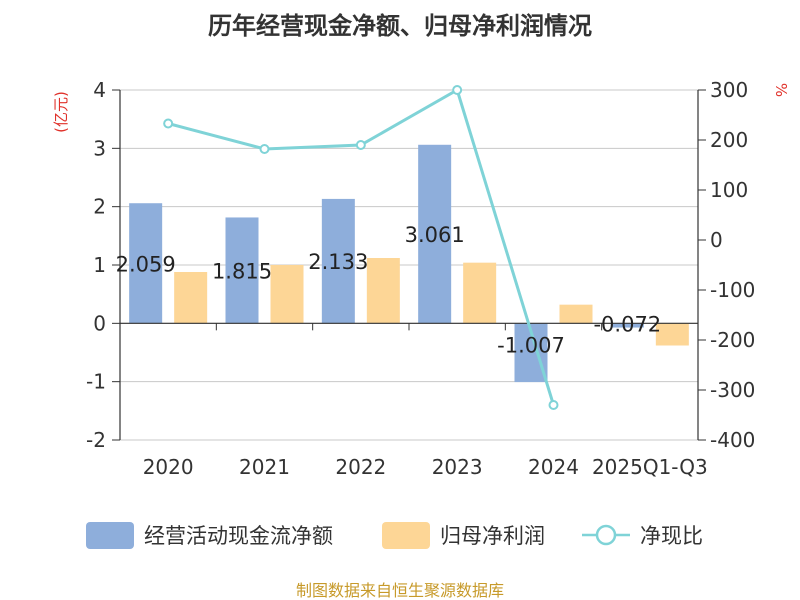 This screenshot has width=800, height=600. Describe the element at coordinates (729, 90) in the screenshot. I see `right-tick-label: 300` at that location.